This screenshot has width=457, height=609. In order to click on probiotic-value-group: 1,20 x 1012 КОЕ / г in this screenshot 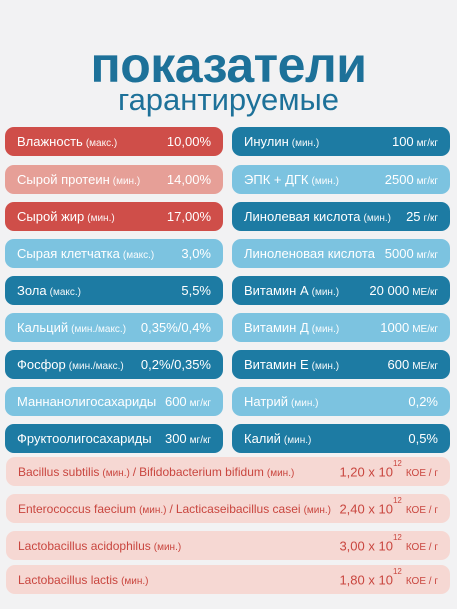, I will do `click(388, 469)`.